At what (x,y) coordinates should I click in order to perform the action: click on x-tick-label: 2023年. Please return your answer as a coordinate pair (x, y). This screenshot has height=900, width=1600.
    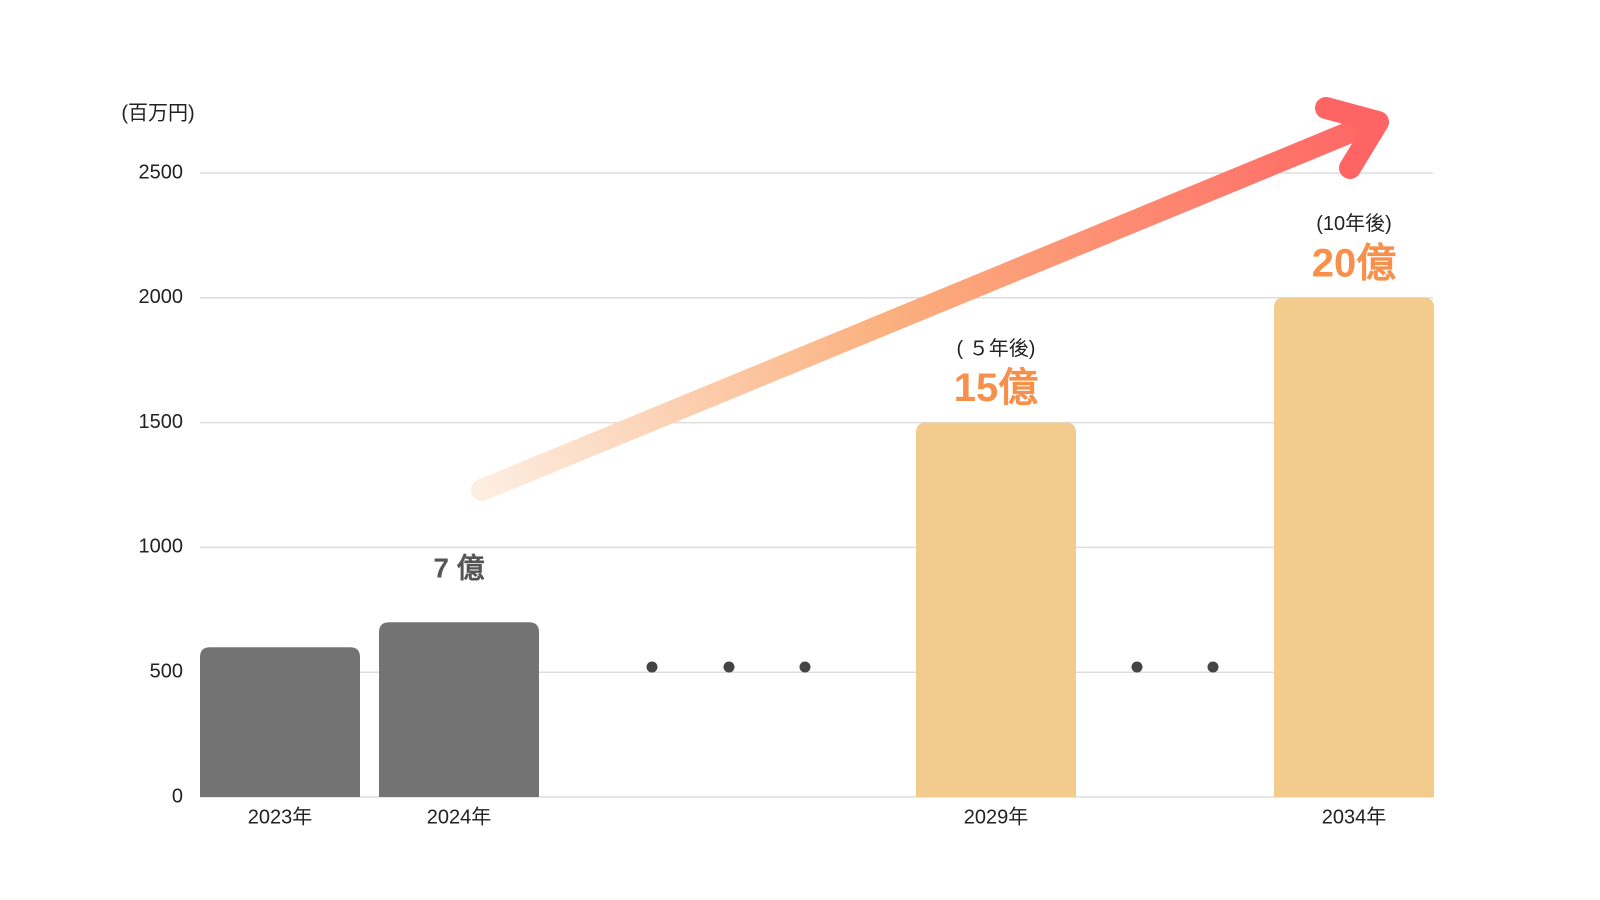
    Looking at the image, I should click on (280, 816).